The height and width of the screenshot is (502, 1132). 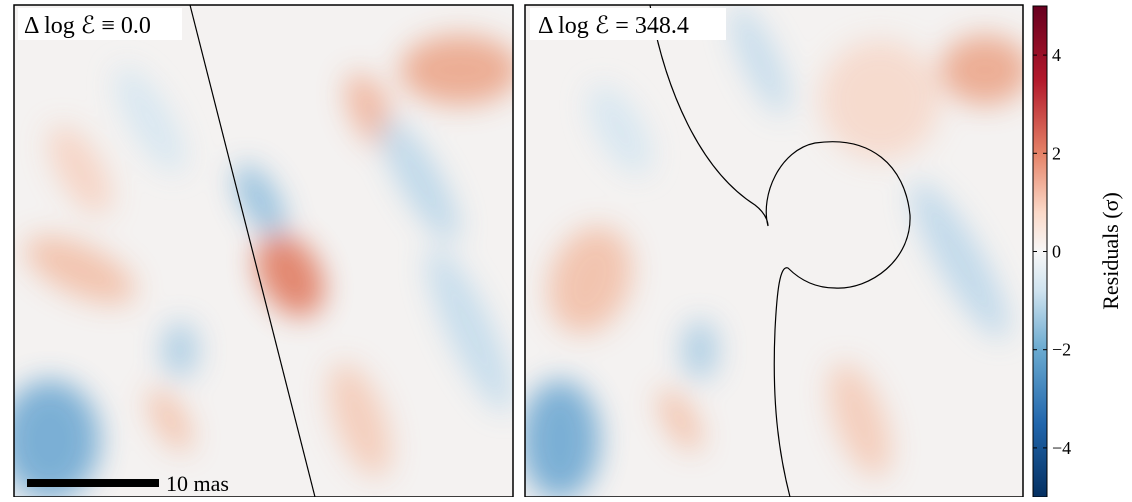 I want to click on tick-label: 2, so click(x=1056, y=153).